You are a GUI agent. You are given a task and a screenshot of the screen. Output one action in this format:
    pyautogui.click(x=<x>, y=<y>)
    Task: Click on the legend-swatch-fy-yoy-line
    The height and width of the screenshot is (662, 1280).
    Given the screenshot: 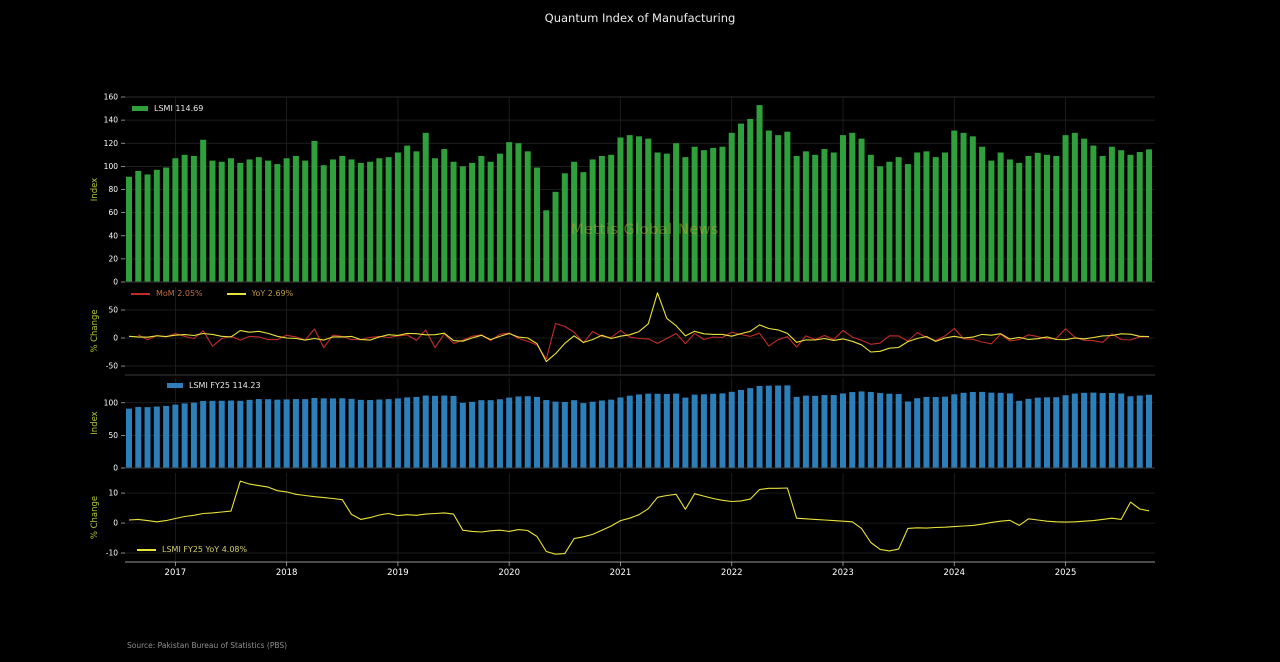 What is the action you would take?
    pyautogui.click(x=146, y=549)
    